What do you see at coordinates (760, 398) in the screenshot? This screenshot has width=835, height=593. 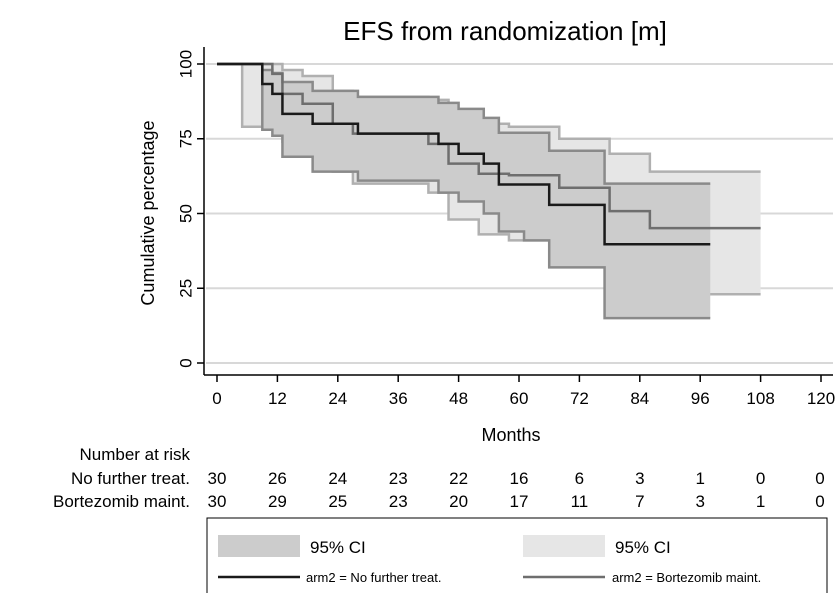 I see `x-tick-label-9: 108` at bounding box center [760, 398].